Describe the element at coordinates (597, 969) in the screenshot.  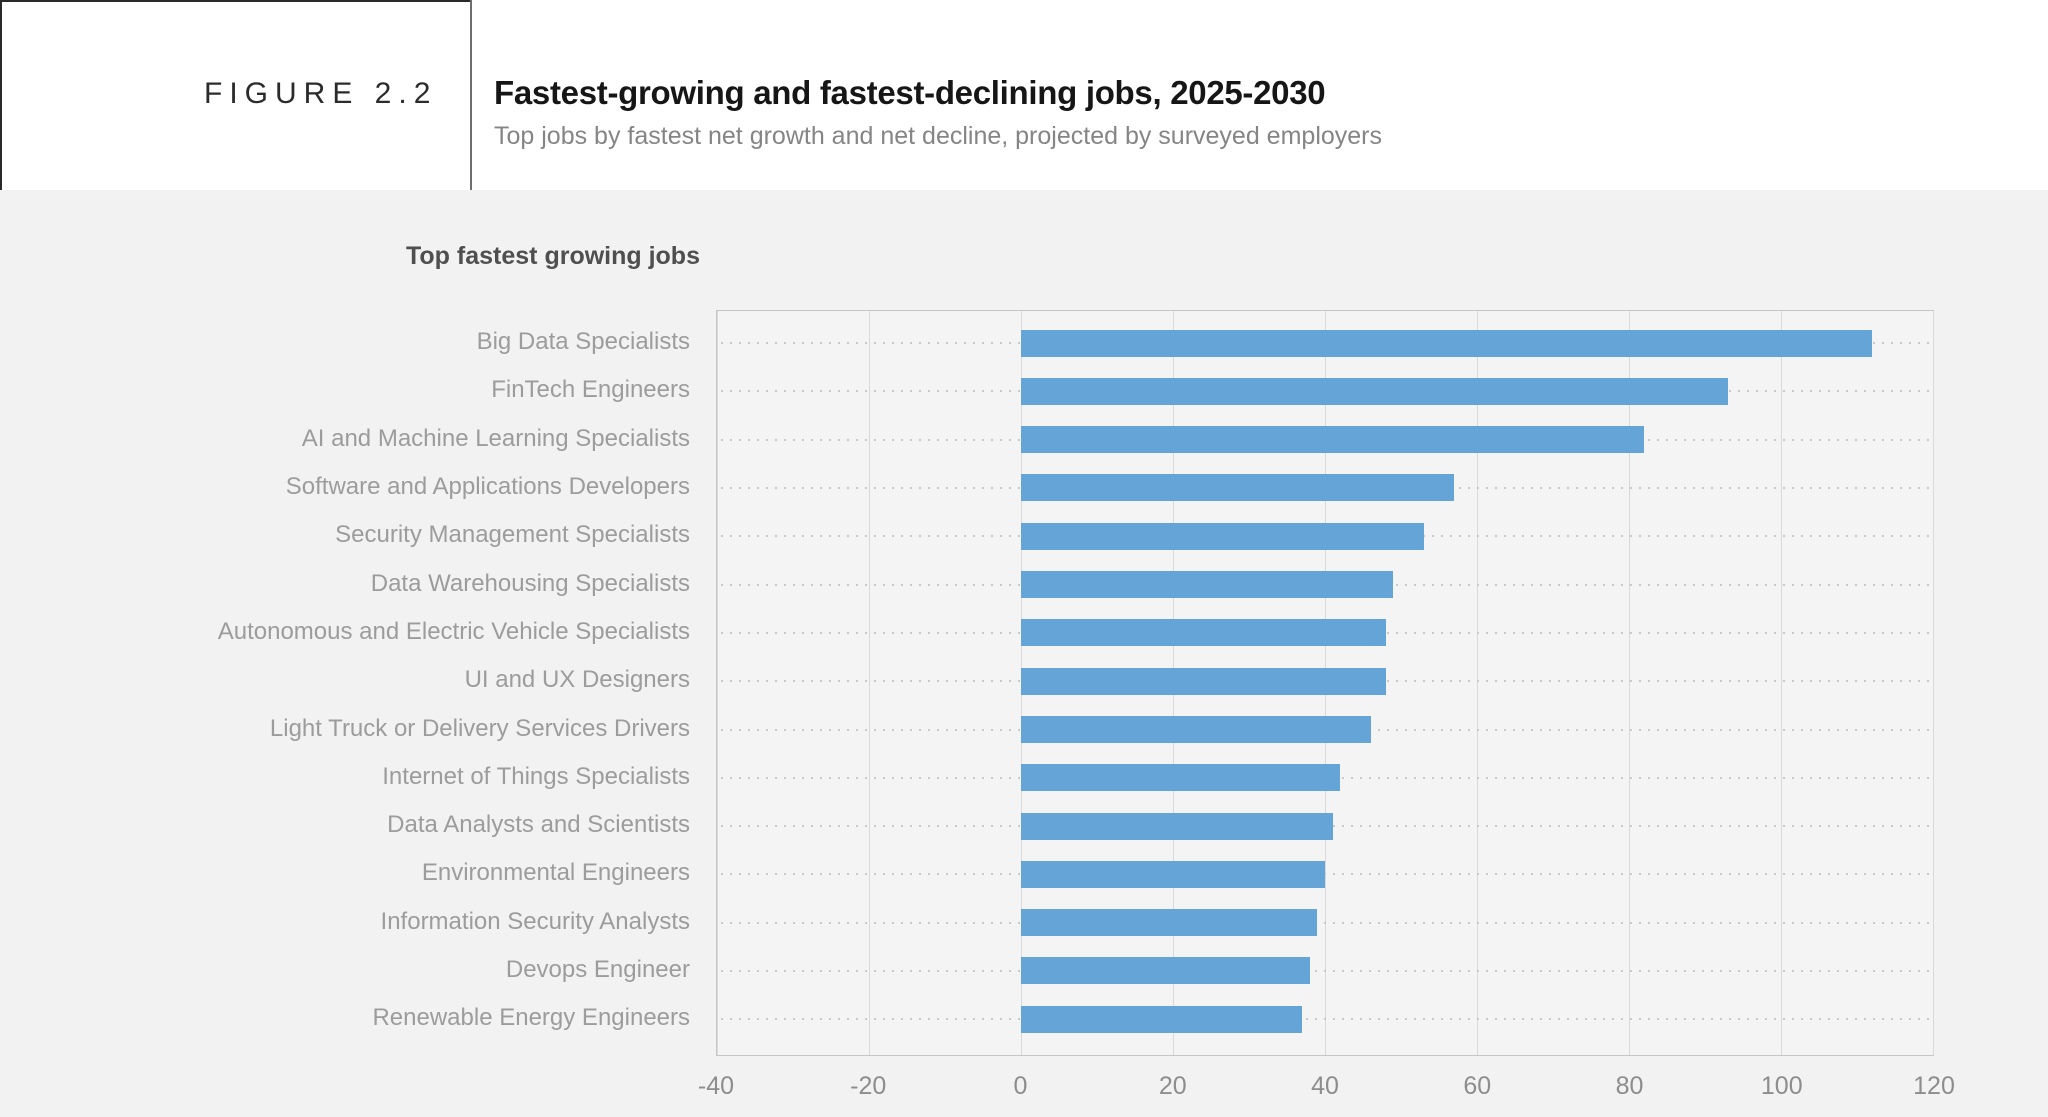
I see `category-label: Devops Engineer` at that location.